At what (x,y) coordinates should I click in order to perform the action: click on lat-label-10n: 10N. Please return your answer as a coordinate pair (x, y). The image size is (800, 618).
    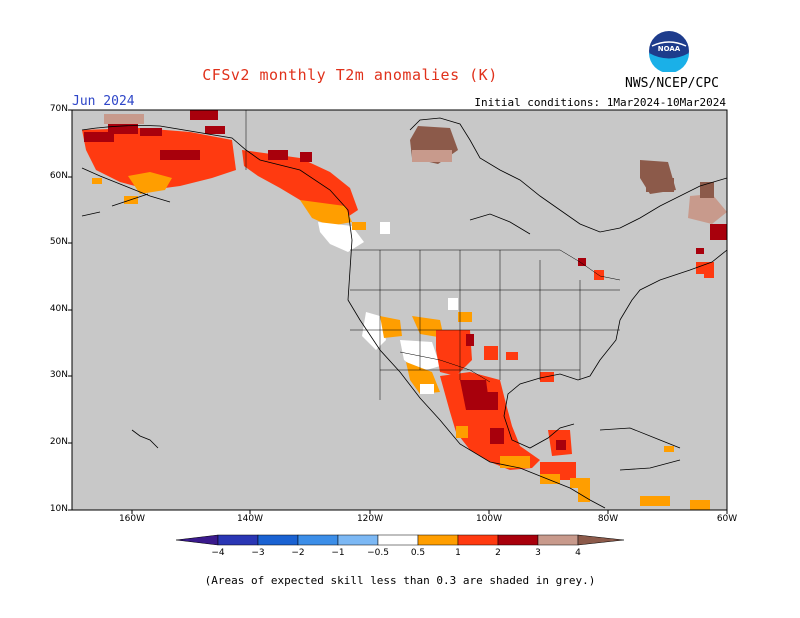
    Looking at the image, I should click on (58, 509).